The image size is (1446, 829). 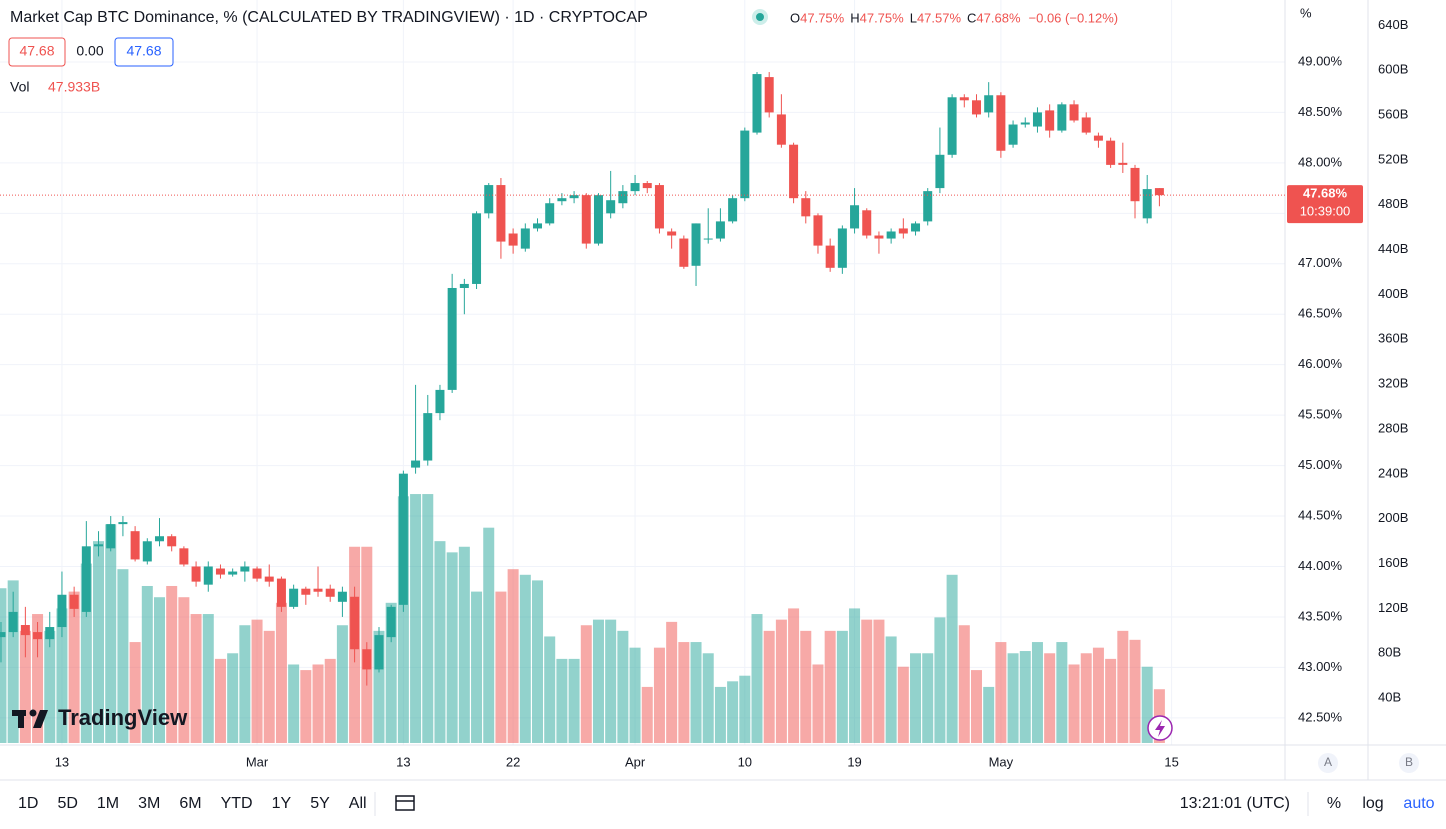 What do you see at coordinates (1171, 761) in the screenshot?
I see `x-tick-label: 15` at bounding box center [1171, 761].